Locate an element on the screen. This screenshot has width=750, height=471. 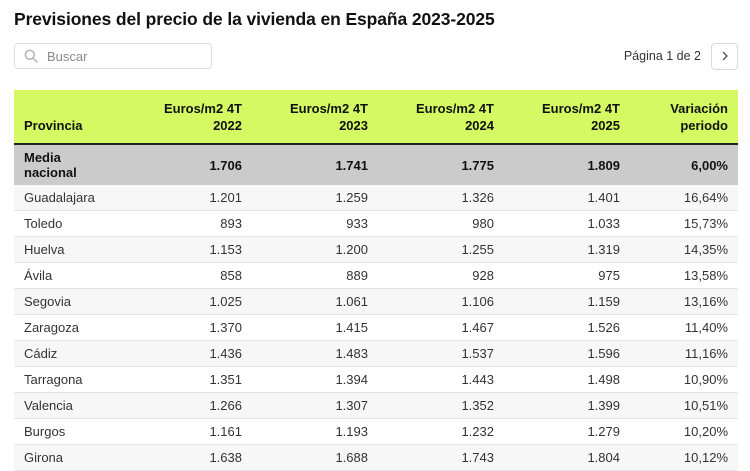
province-cell: Segovia is located at coordinates (70, 301).